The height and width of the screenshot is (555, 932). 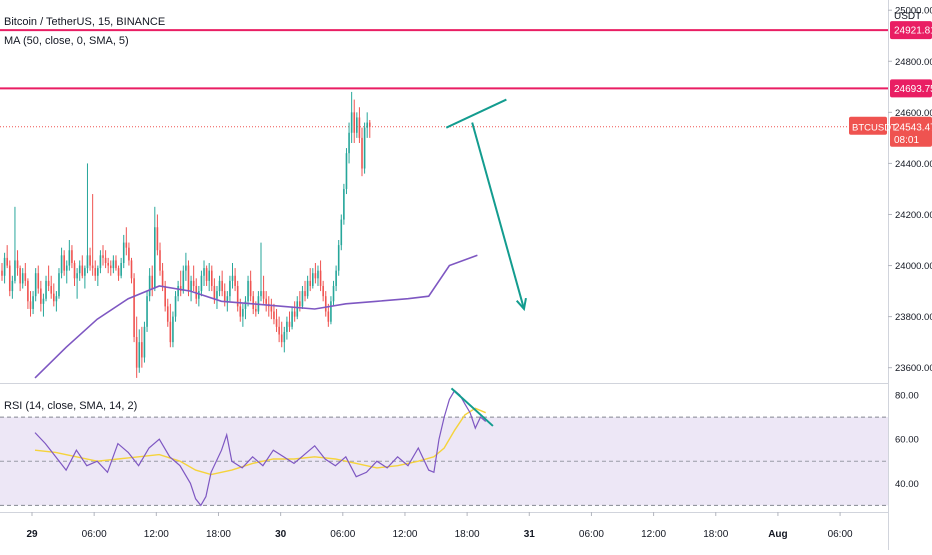 I want to click on rsi-legend: RSI (14, close, SMA, 14, 2), so click(x=71, y=406).